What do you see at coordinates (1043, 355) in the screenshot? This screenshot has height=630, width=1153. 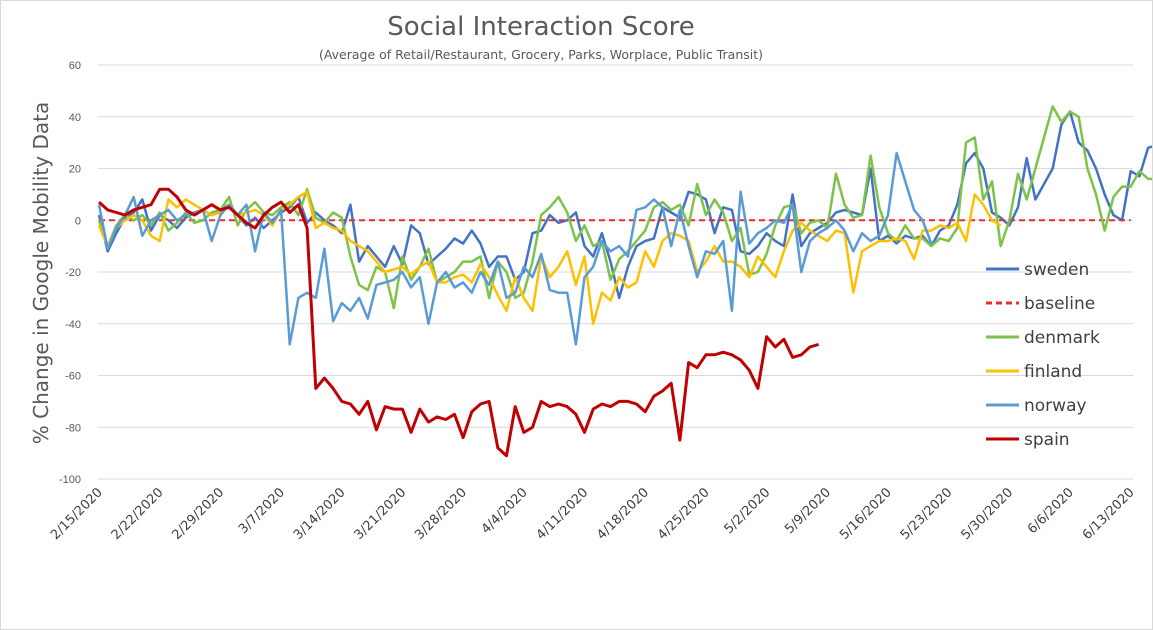 I see `legend: sweden baseline denmark finland norway spain` at bounding box center [1043, 355].